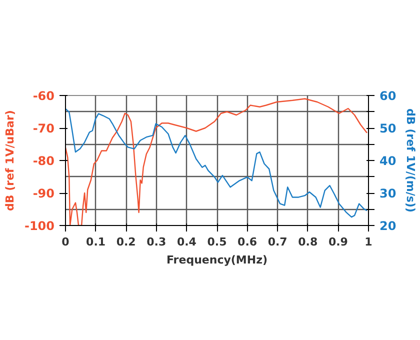 Image resolution: width=420 pixels, height=340 pixels. I want to click on y-tick-label: -70, so click(43, 129).